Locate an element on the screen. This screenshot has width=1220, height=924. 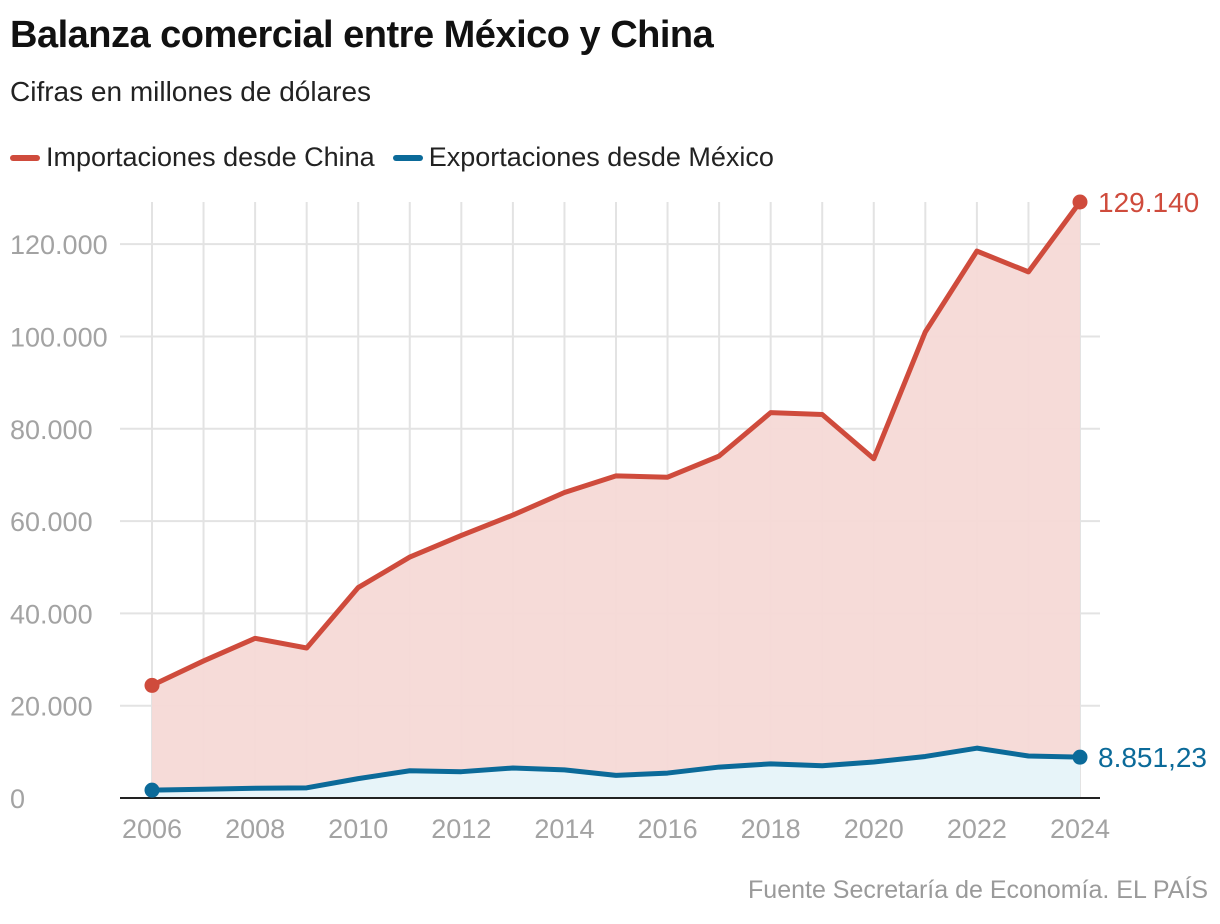
chart-subtitle: Cifras en millones de dólares is located at coordinates (191, 91).